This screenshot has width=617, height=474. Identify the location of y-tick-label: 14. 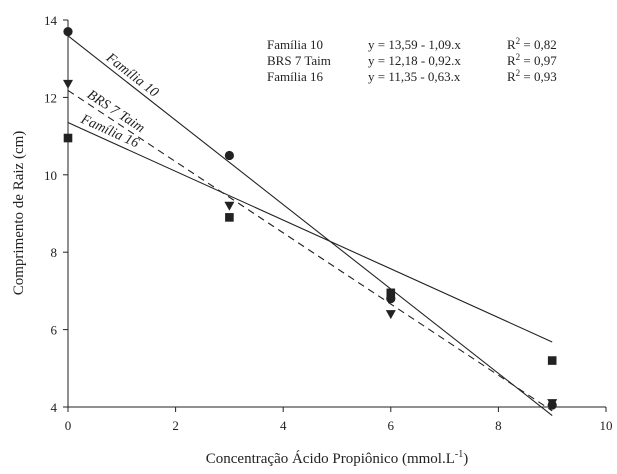
(51, 20).